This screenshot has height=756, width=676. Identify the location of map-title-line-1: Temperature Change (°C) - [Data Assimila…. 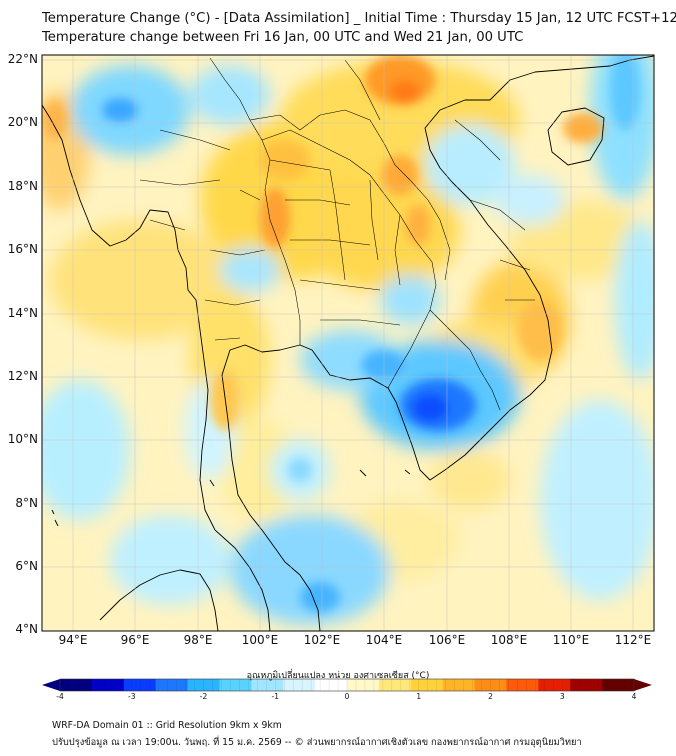
(359, 18).